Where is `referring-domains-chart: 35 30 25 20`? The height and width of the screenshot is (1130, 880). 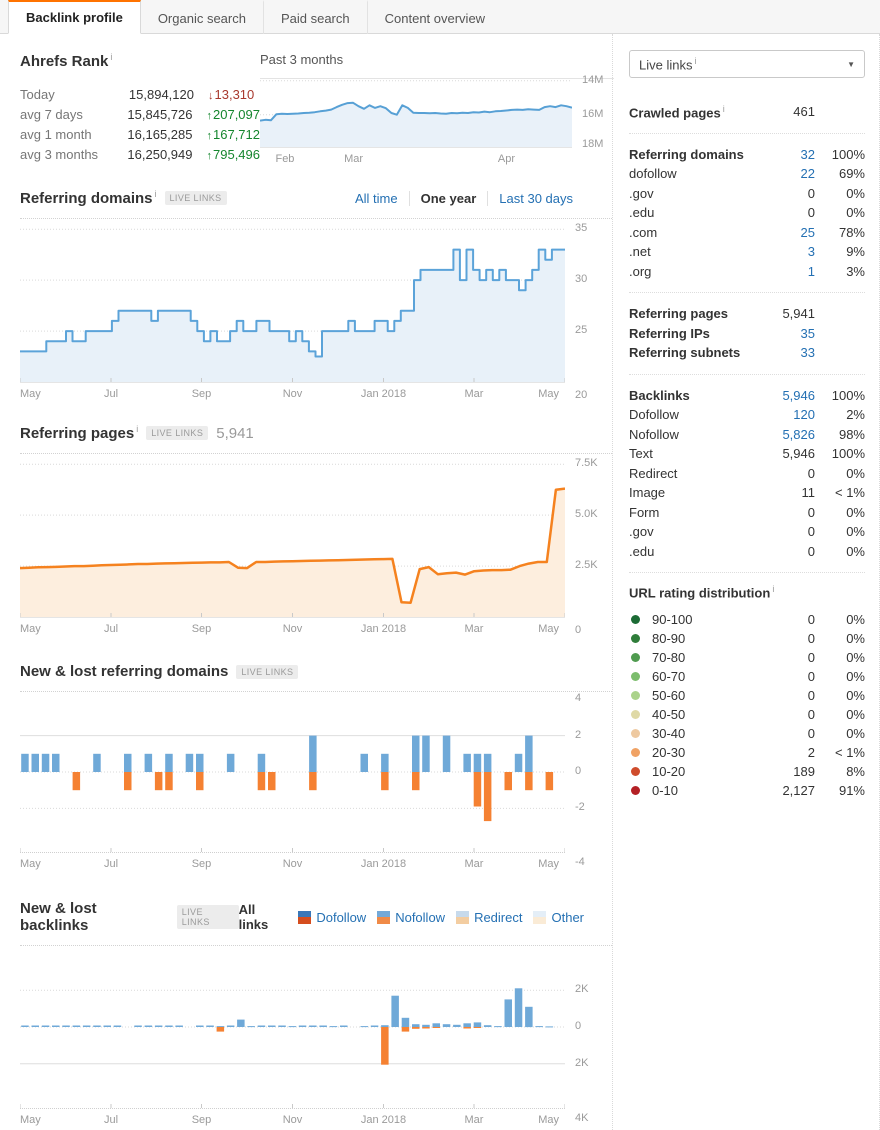 referring-domains-chart: 35 30 25 20 is located at coordinates (303, 310).